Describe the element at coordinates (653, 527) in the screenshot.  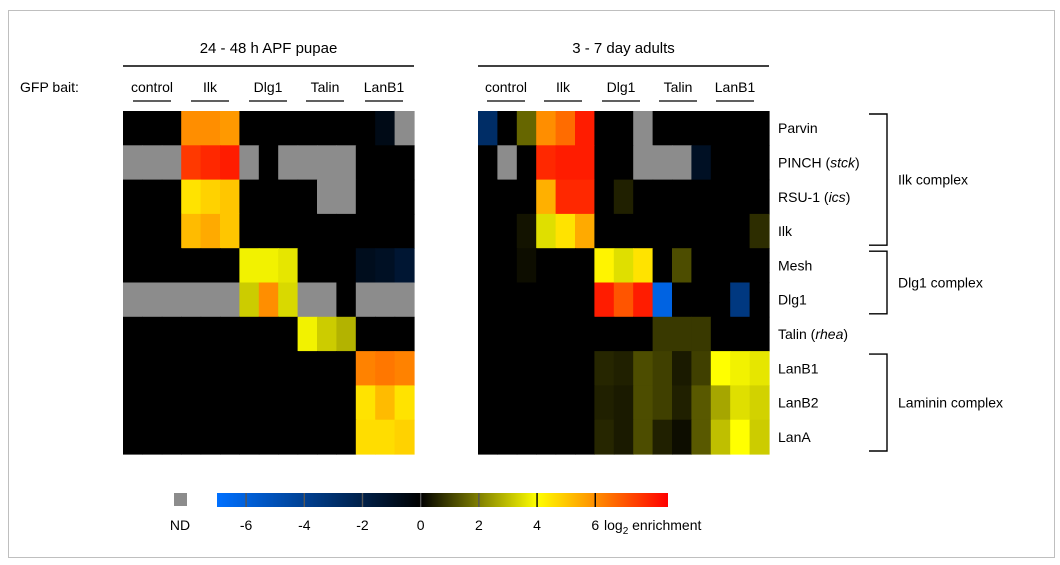
I see `colorbar-label: log2 enrichment` at that location.